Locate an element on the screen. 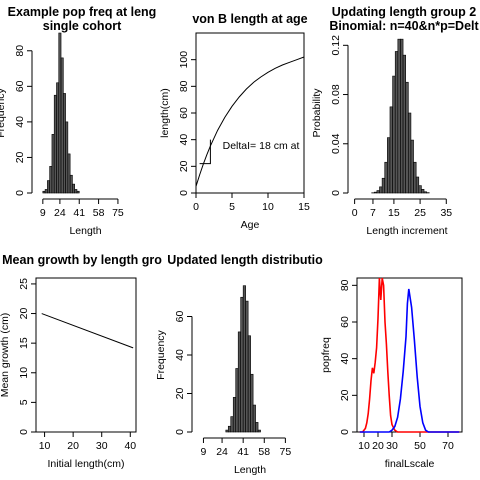  x-axis-label: Initial length(cm) is located at coordinates (85, 464).